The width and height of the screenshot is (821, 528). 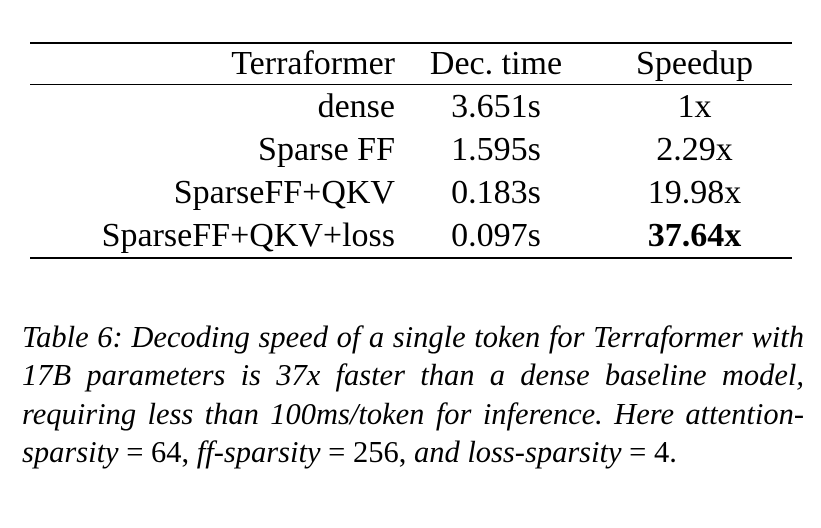 I want to click on table-row: SparseFF+QKV+loss 0.097s 37.64x, so click(x=411, y=235).